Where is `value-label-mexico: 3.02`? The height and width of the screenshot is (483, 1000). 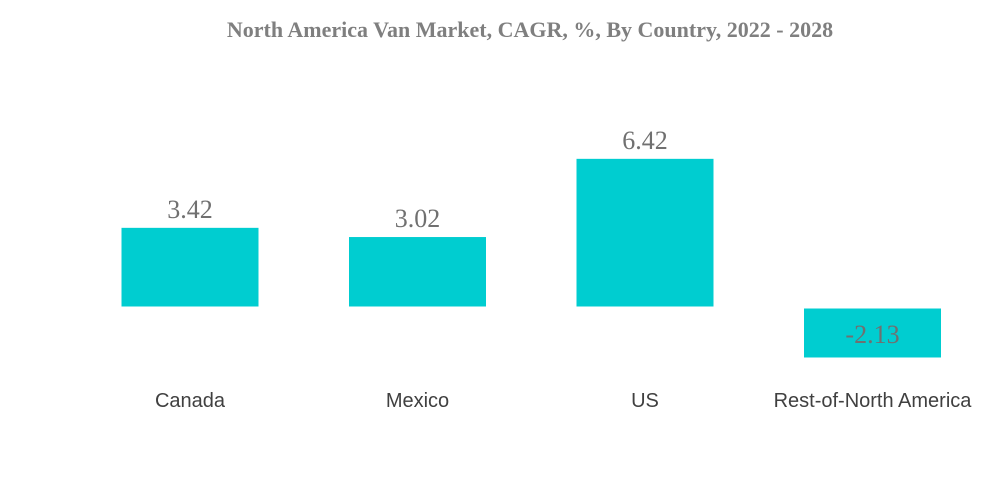
value-label-mexico: 3.02 is located at coordinates (418, 218).